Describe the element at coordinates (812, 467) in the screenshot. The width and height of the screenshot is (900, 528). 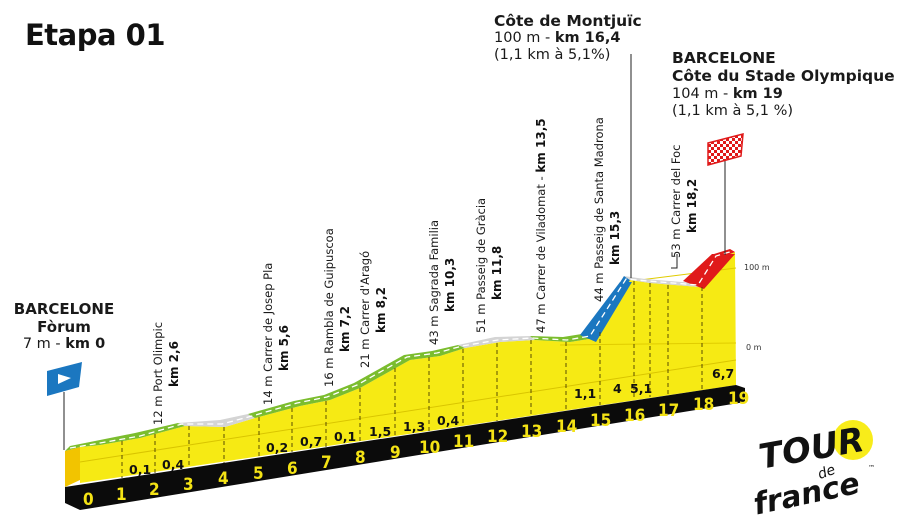
I see `tour-de-france-logo: TOUR de france ™` at that location.